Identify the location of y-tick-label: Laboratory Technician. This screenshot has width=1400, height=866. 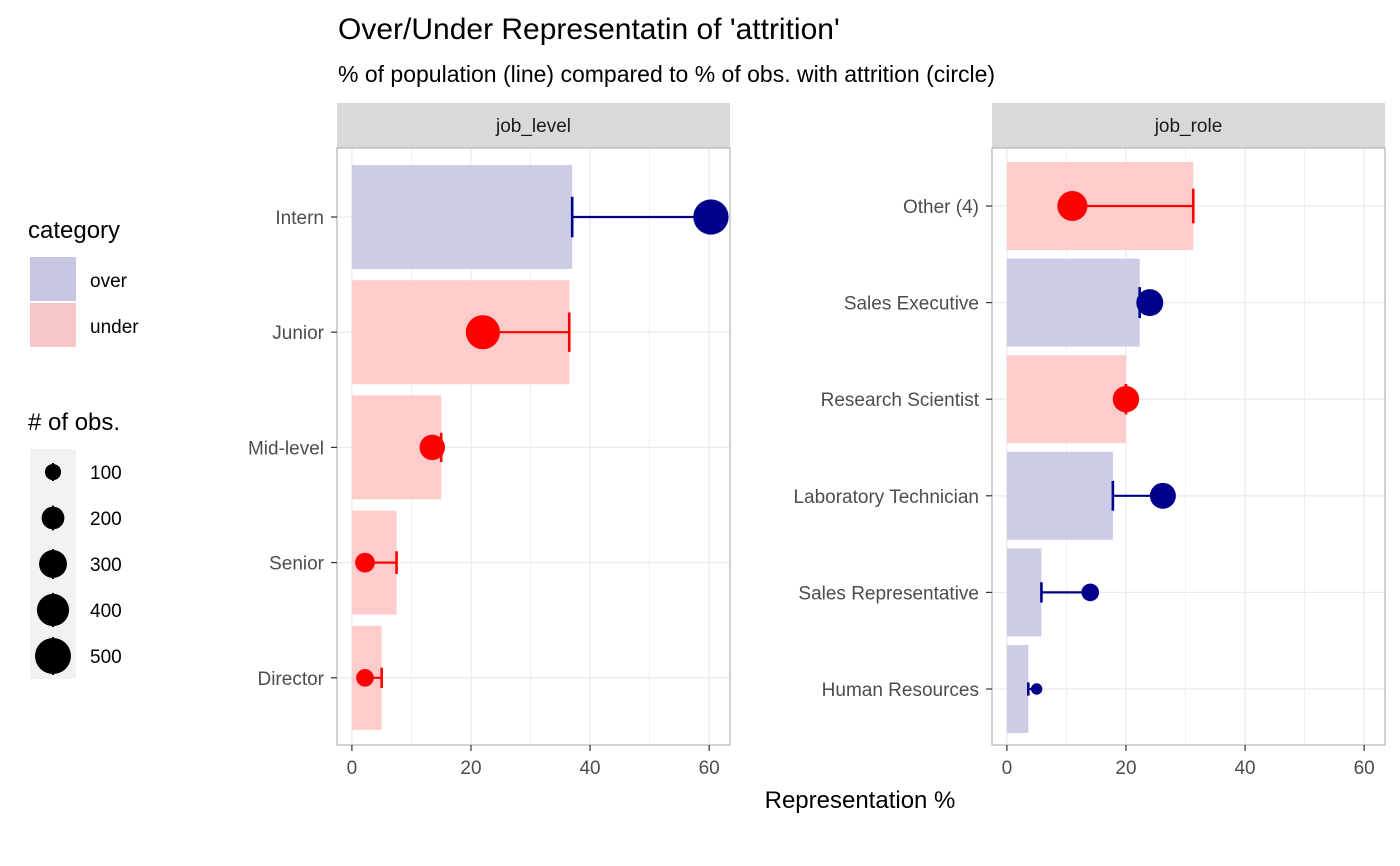
(886, 497).